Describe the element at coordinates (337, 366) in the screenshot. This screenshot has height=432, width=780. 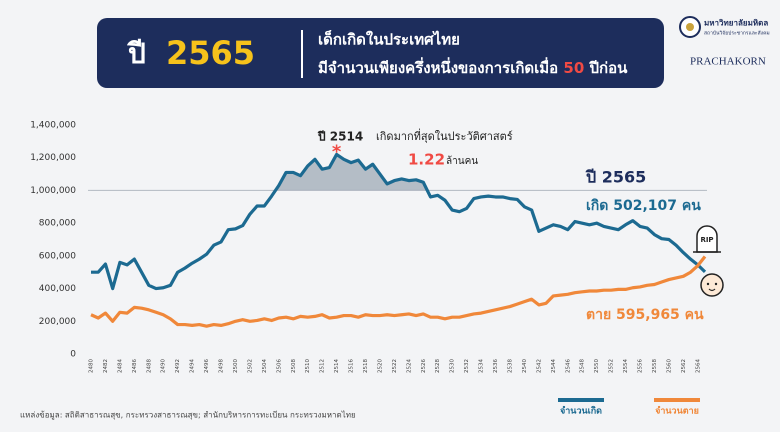
I see `x-tick-label: 2514` at that location.